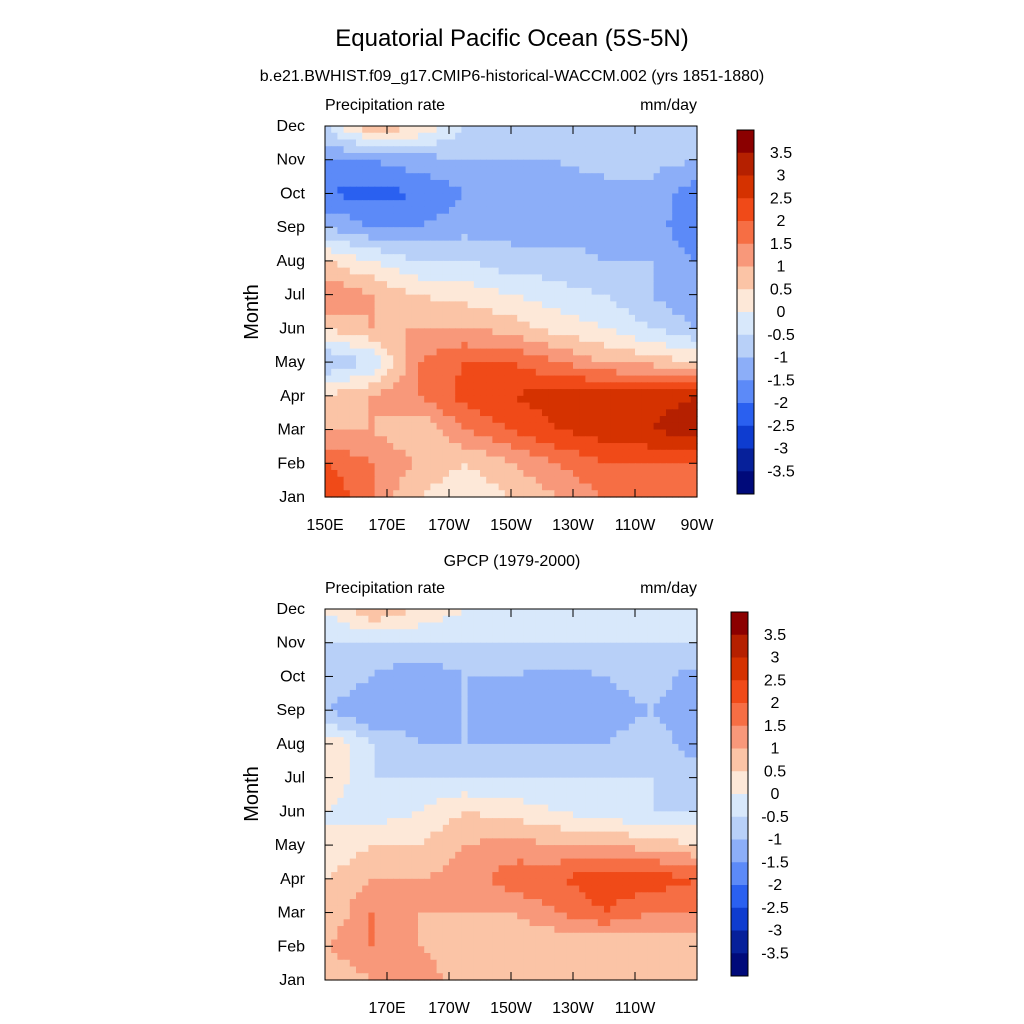  Describe the element at coordinates (781, 289) in the screenshot. I see `colorbar-label: 0.5` at that location.